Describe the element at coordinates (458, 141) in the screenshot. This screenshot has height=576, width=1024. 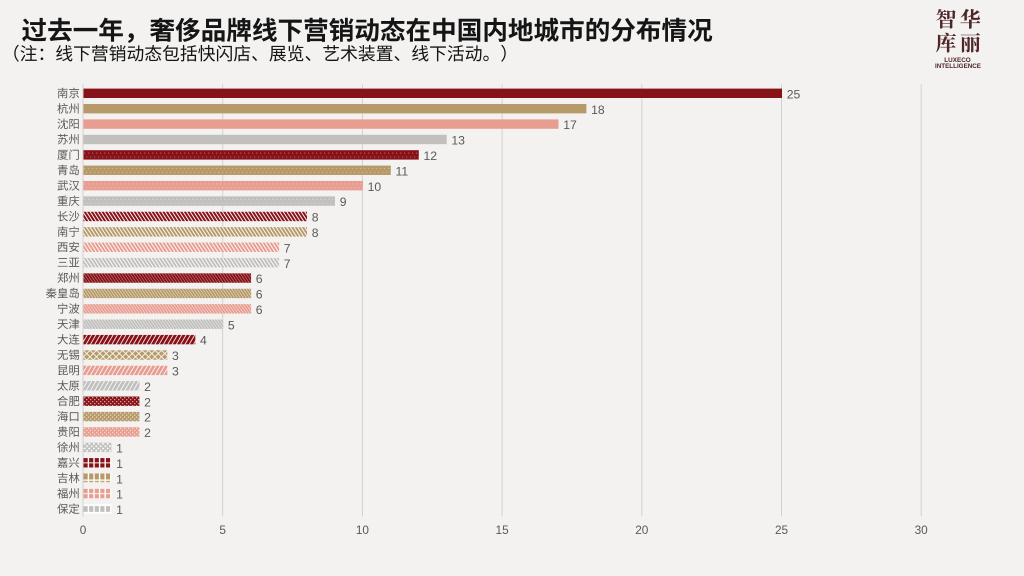
I see `svg-text: 13` at that location.